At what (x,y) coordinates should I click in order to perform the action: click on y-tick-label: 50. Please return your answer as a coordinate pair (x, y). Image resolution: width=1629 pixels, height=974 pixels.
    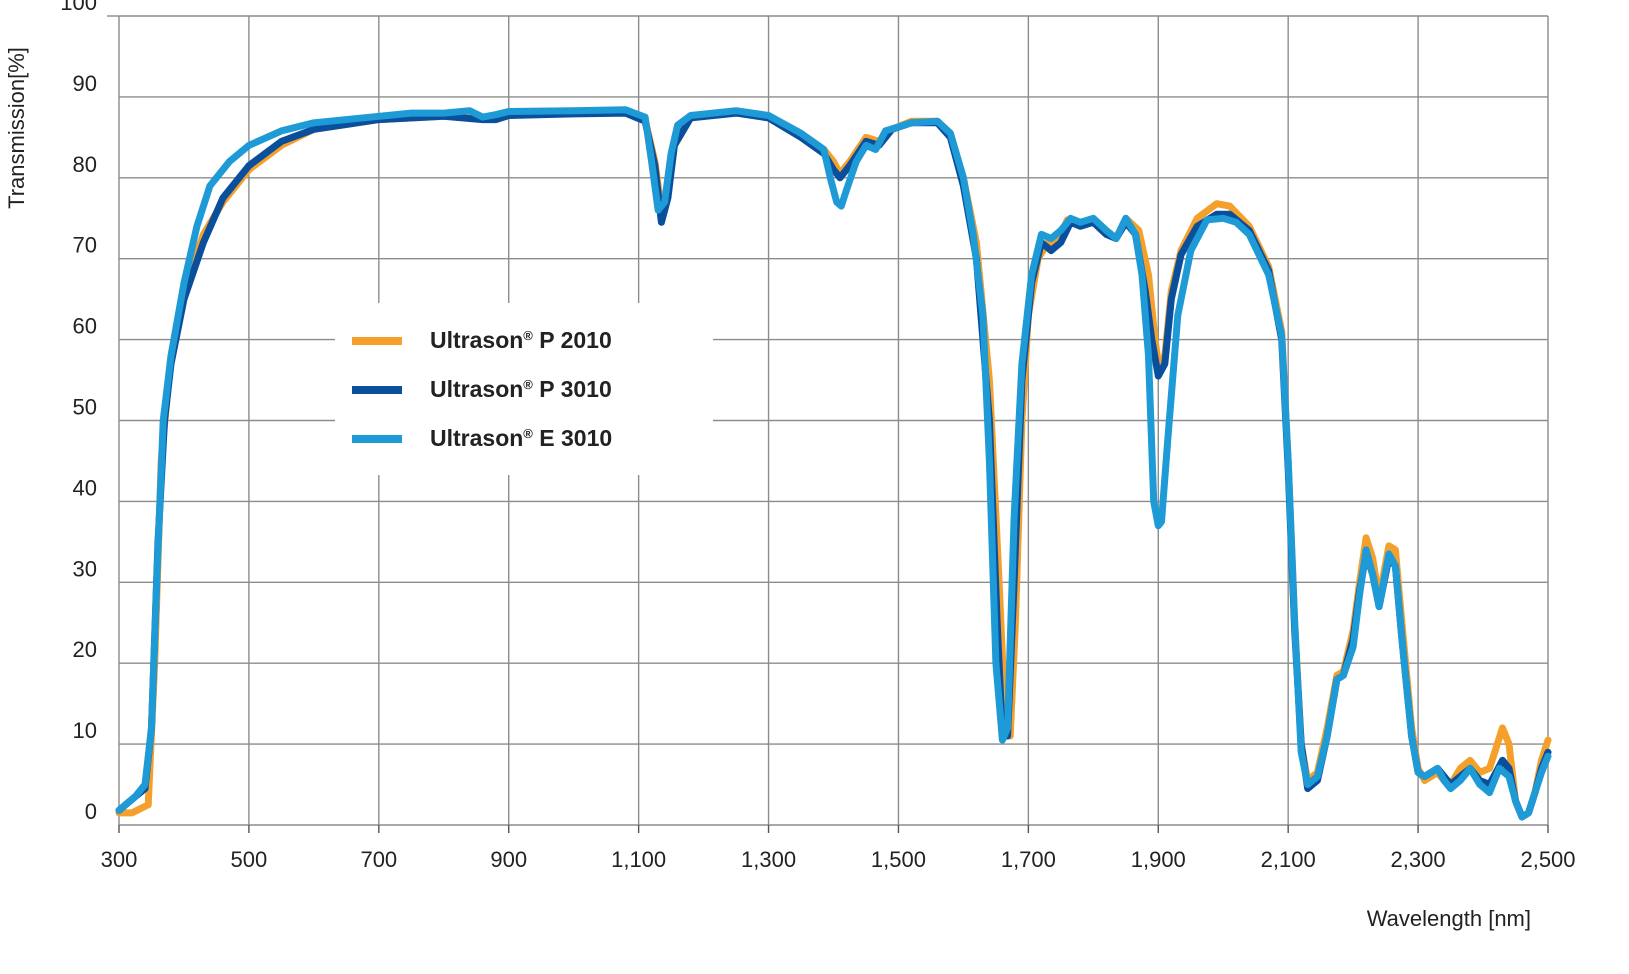
    Looking at the image, I should click on (85, 407).